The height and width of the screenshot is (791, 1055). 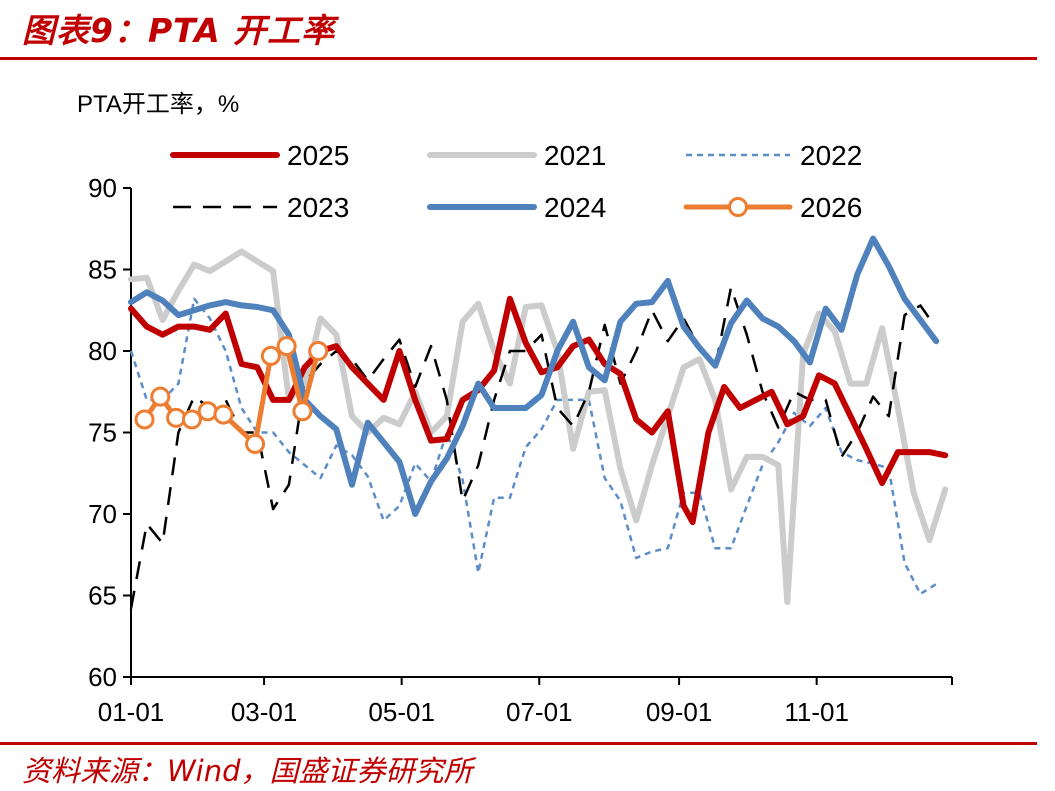 I want to click on x-tick-label: 03-01, so click(x=264, y=712).